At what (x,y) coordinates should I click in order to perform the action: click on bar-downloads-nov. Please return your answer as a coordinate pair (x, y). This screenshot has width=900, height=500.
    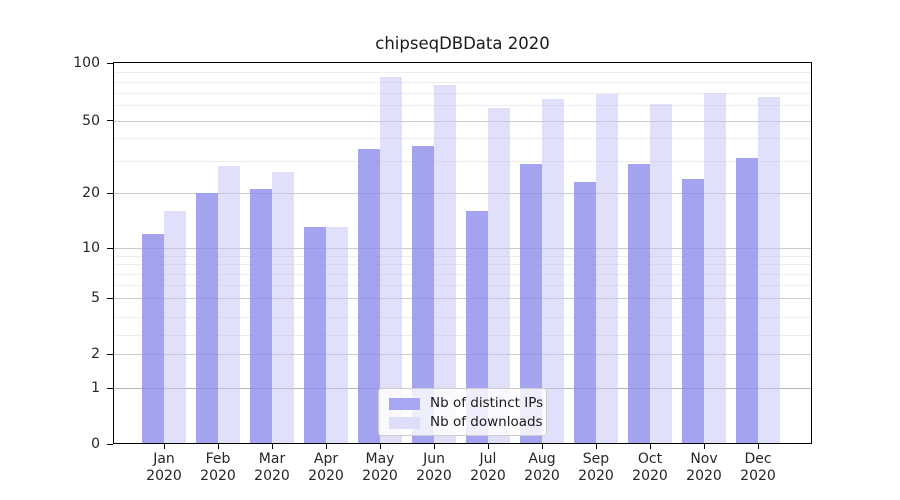
    Looking at the image, I should click on (715, 268).